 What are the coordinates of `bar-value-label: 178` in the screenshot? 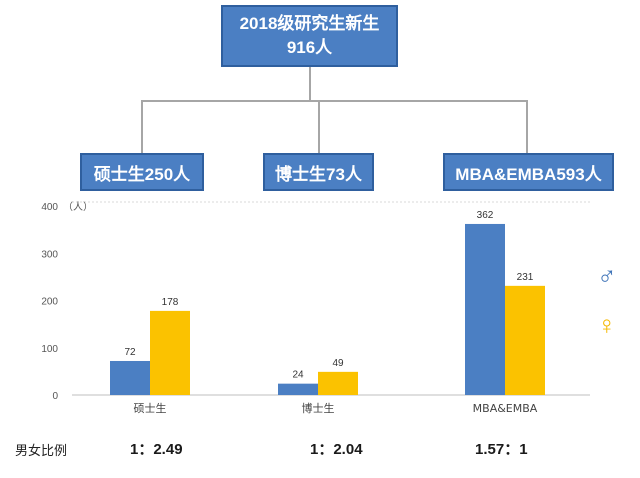 It's located at (170, 302).